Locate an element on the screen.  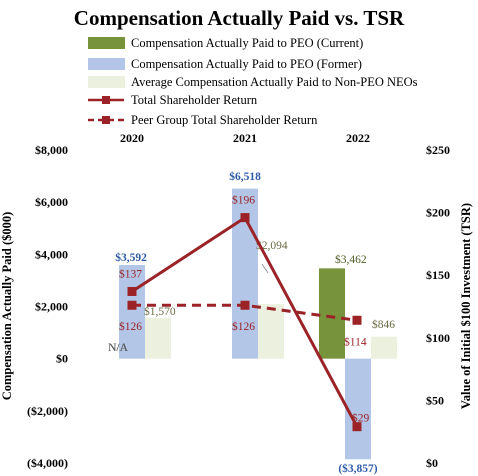
category-label: 2021 is located at coordinates (245, 138).